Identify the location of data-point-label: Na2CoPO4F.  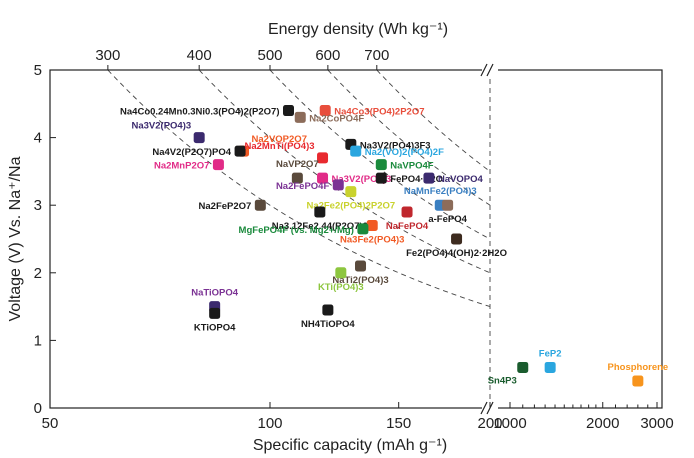
(336, 118).